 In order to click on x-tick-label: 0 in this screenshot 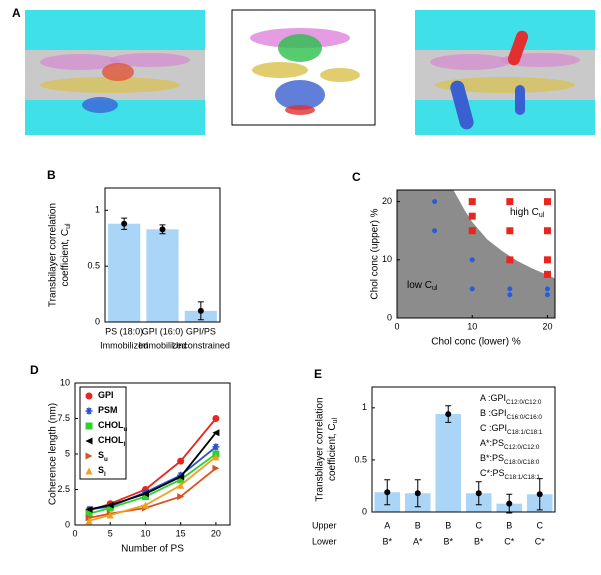, I will do `click(74, 533)`.